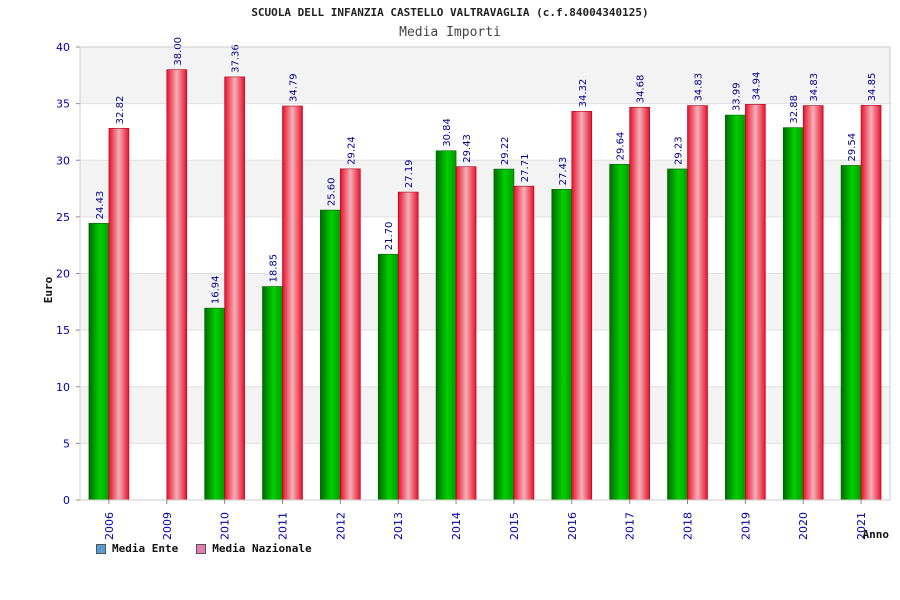  Describe the element at coordinates (66, 500) in the screenshot. I see `y-tick-label: 0` at that location.